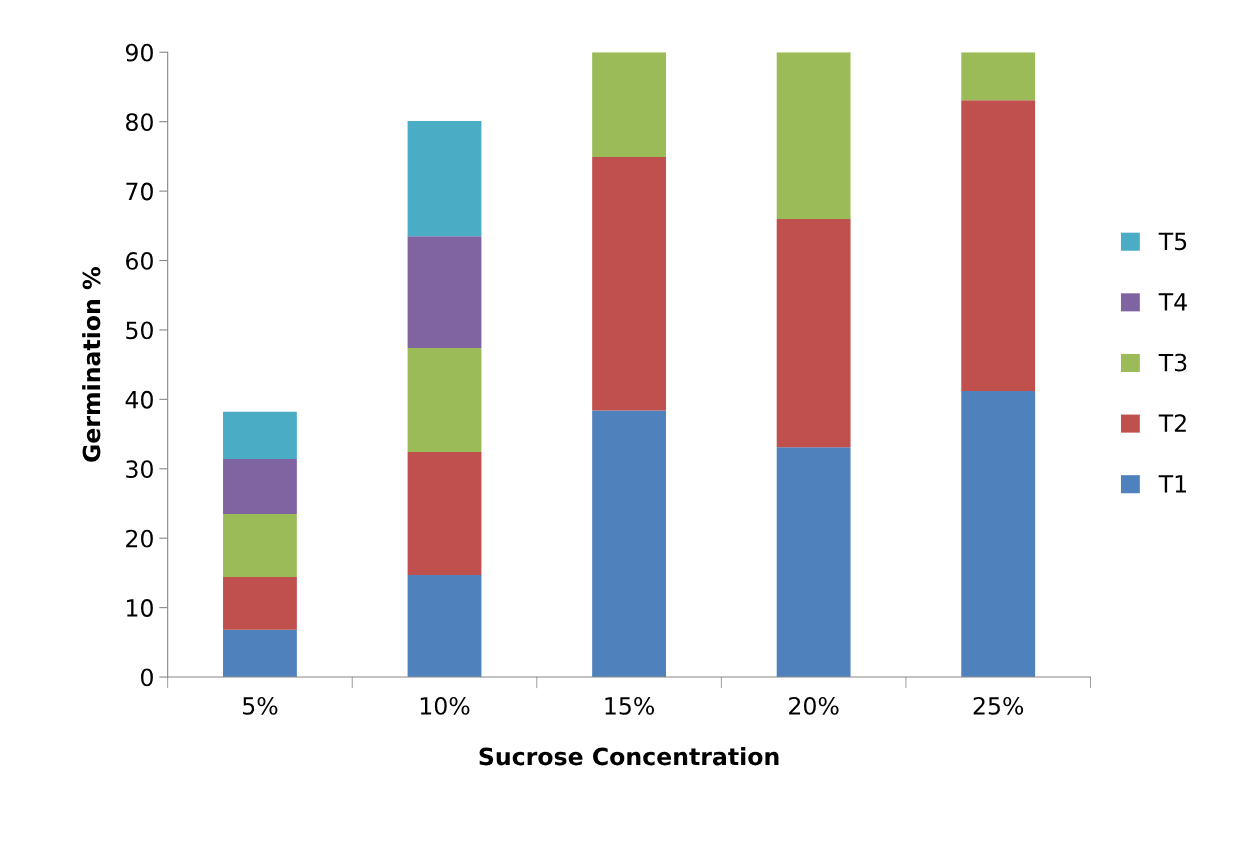  What do you see at coordinates (445, 705) in the screenshot?
I see `x-tick-label: 10%` at bounding box center [445, 705].